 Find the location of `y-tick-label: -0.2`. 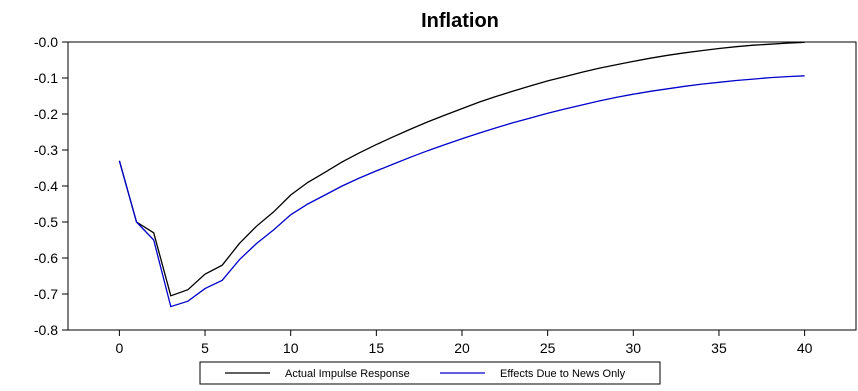

y-tick-label: -0.2 is located at coordinates (46, 114).